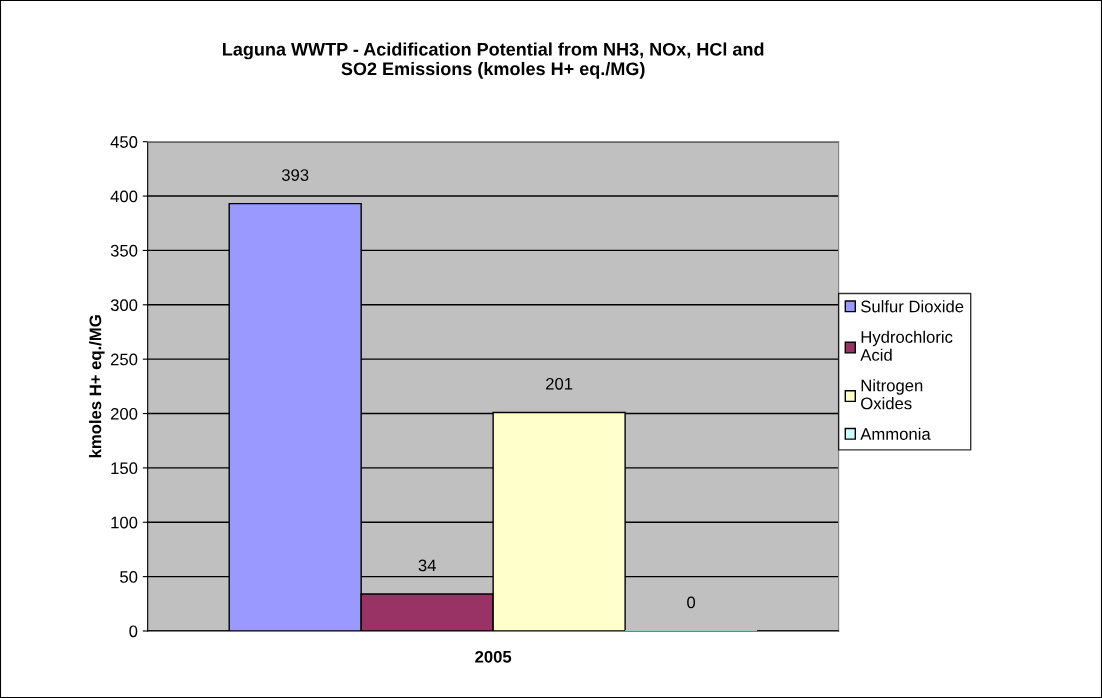 This screenshot has width=1102, height=698. Describe the element at coordinates (427, 565) in the screenshot. I see `data-label: 34` at that location.